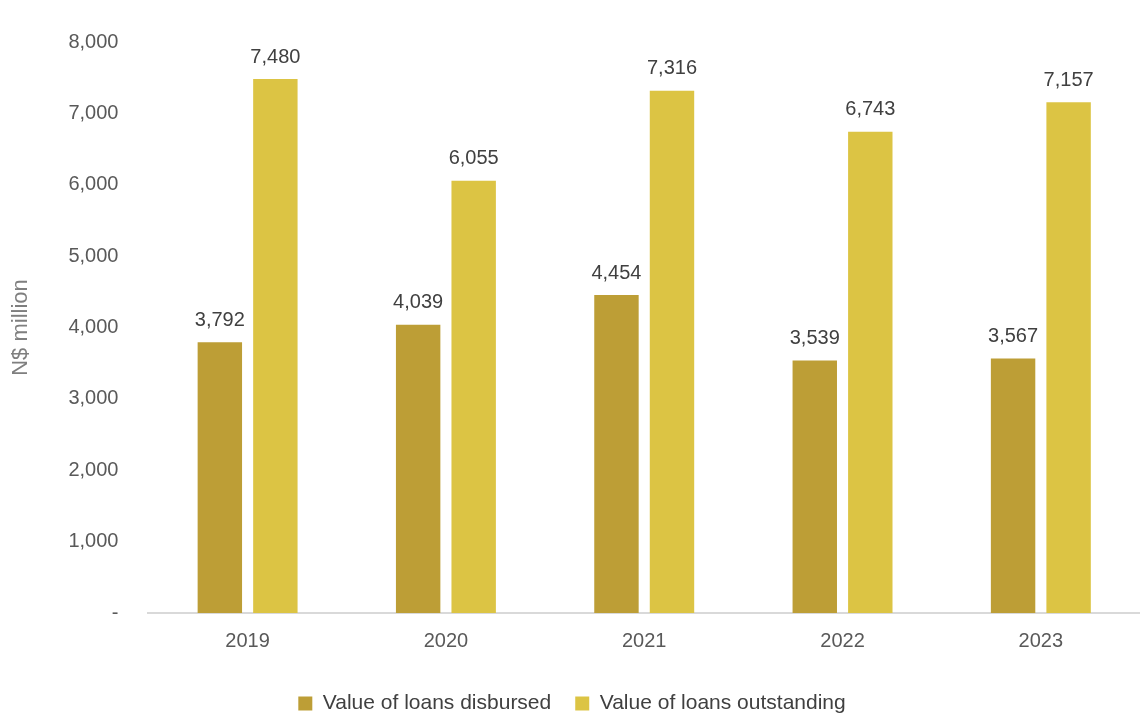 Image resolution: width=1140 pixels, height=728 pixels. What do you see at coordinates (437, 702) in the screenshot?
I see `legend-label: Value of loans disbursed` at bounding box center [437, 702].